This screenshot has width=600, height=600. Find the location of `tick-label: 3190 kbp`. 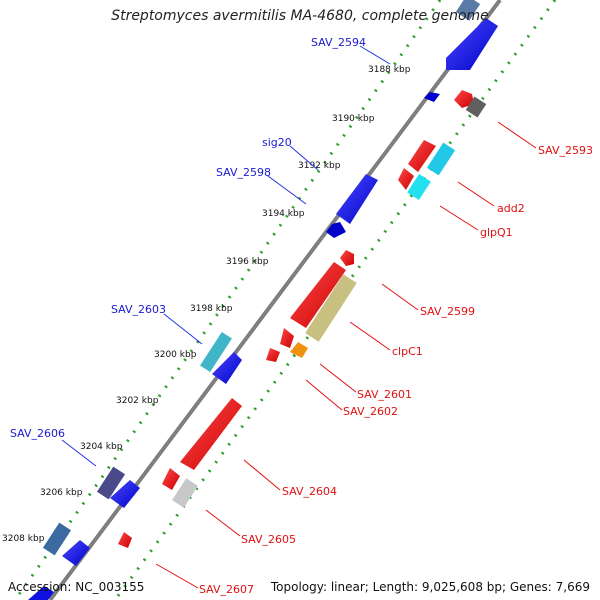

tick-label: 3190 kbp is located at coordinates (353, 119).